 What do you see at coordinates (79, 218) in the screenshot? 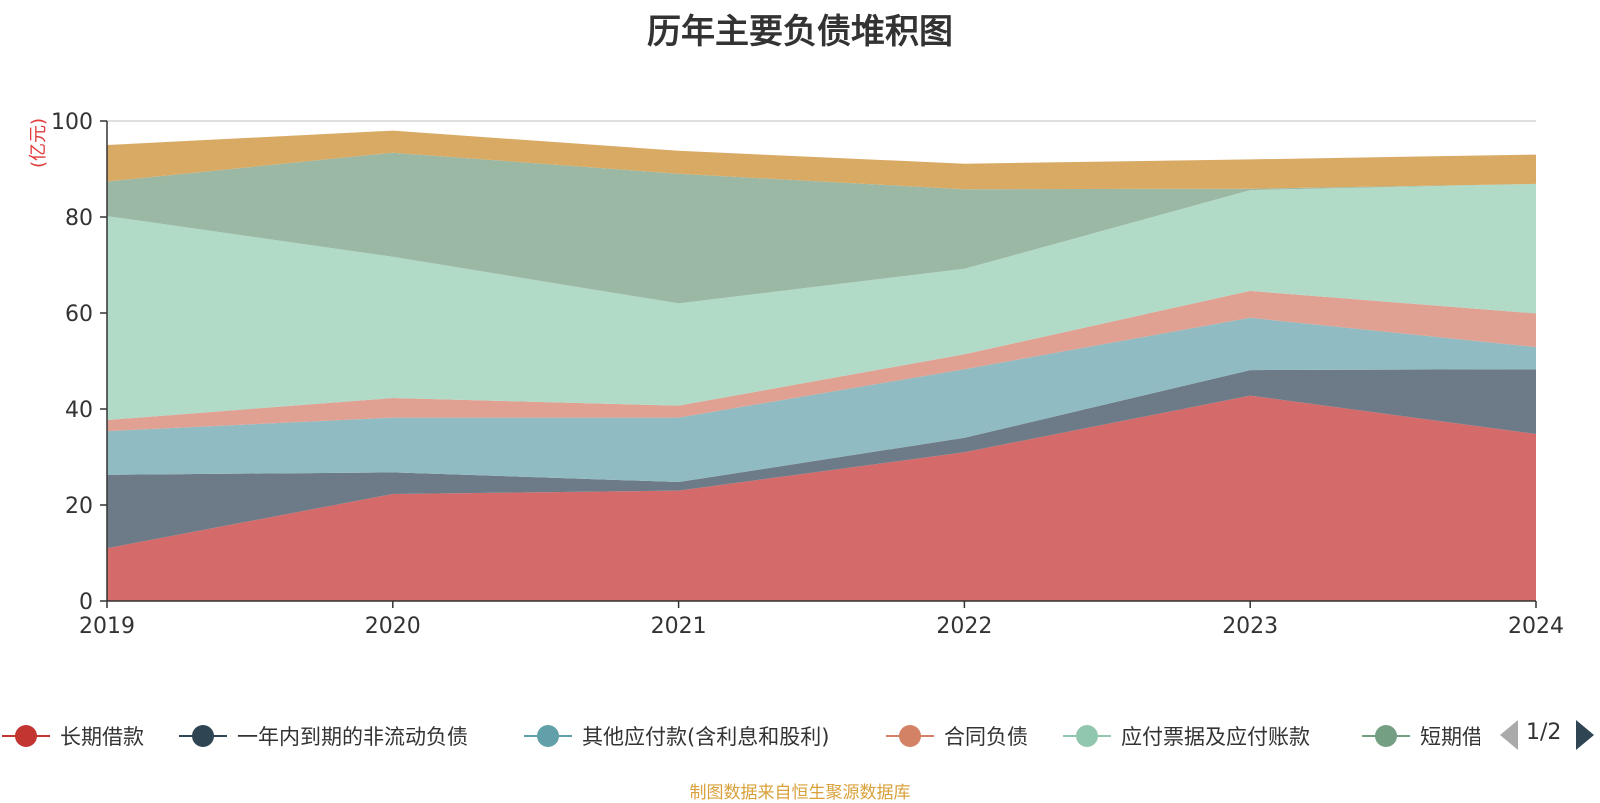
I see `y-tick-label: 80` at bounding box center [79, 218].